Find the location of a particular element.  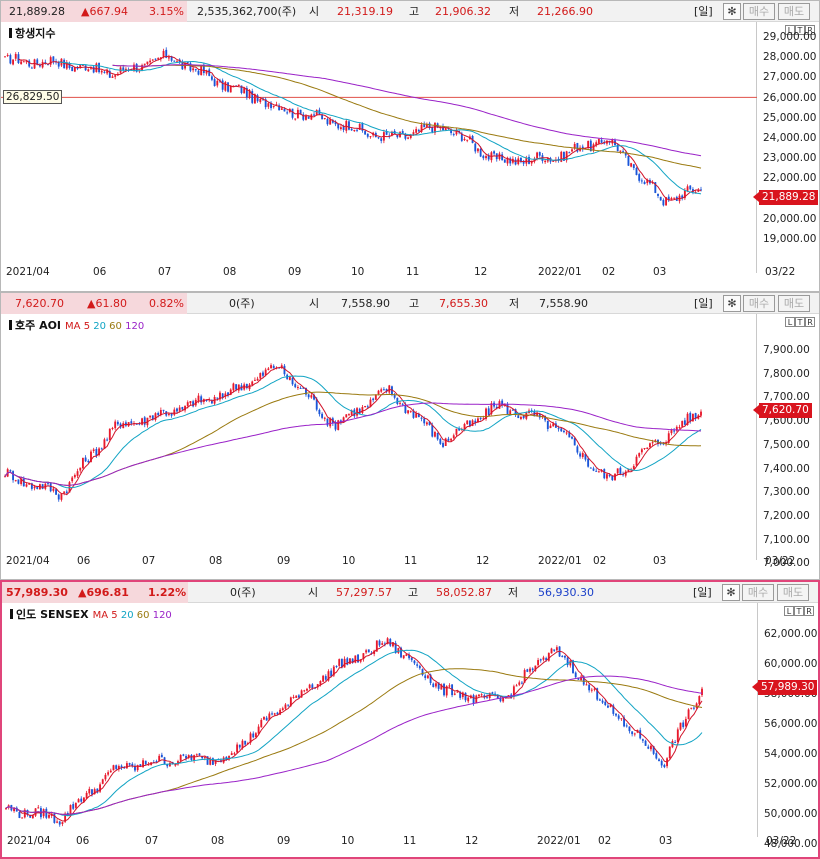

x-tick-label: 03 is located at coordinates (666, 841).